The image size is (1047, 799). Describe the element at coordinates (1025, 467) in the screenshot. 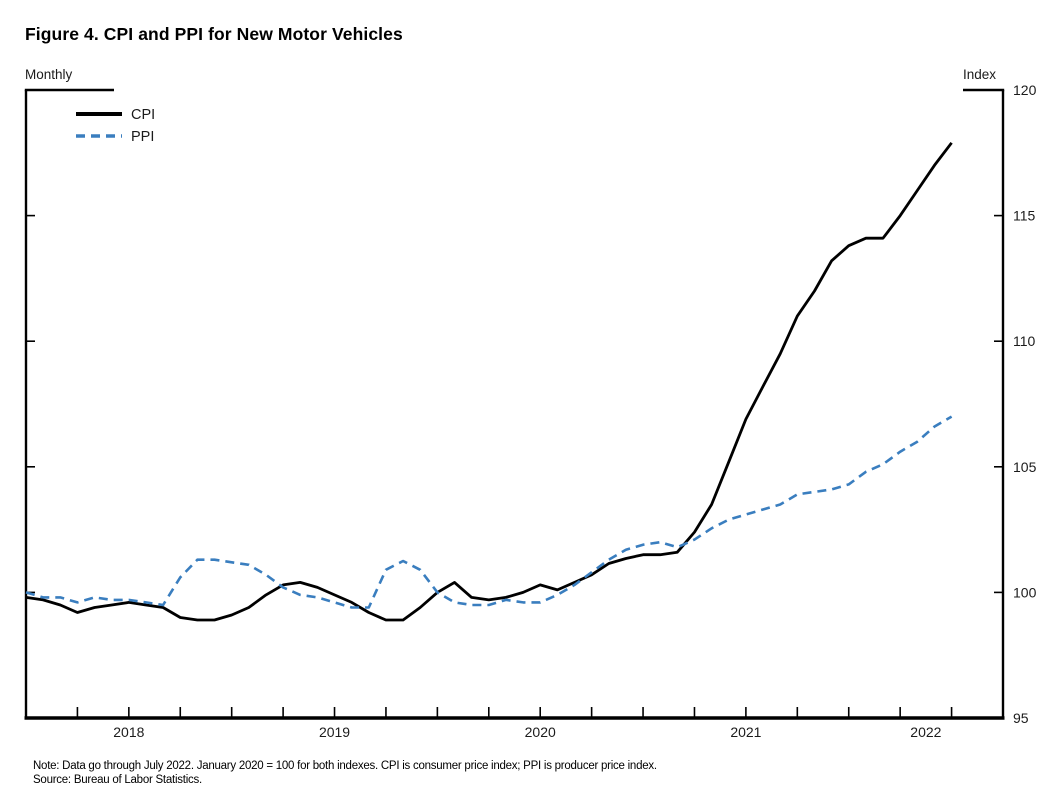

I see `y-tick-label: 105` at that location.